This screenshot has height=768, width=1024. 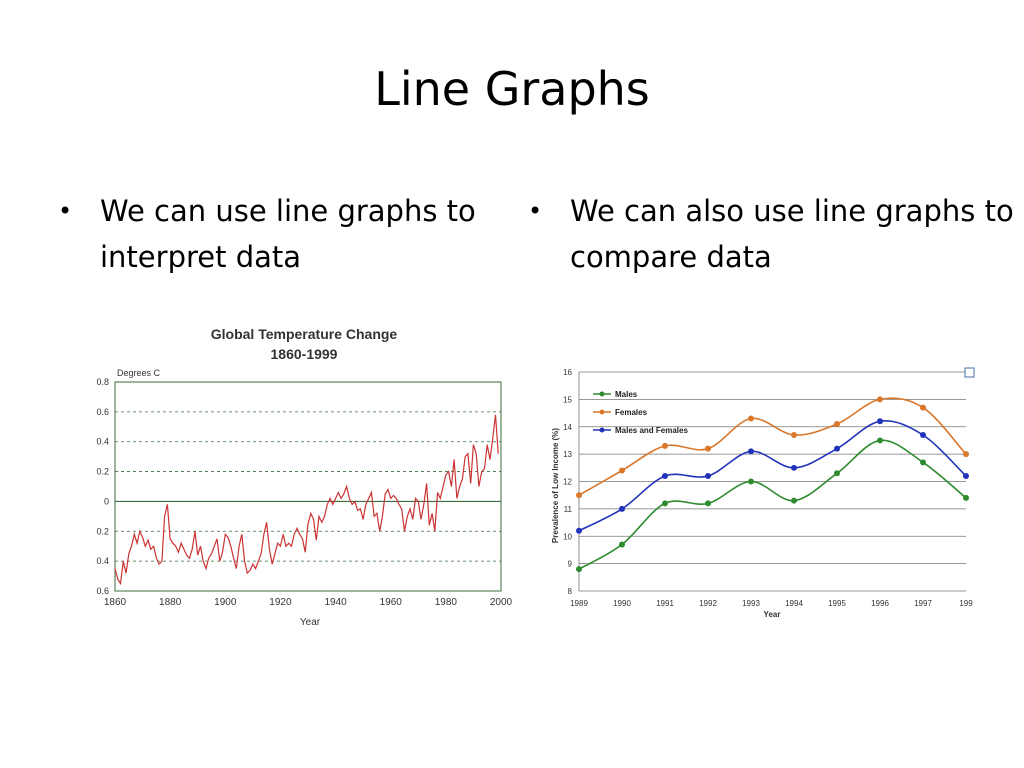 I want to click on y-tick-label: 14, so click(x=567, y=427).